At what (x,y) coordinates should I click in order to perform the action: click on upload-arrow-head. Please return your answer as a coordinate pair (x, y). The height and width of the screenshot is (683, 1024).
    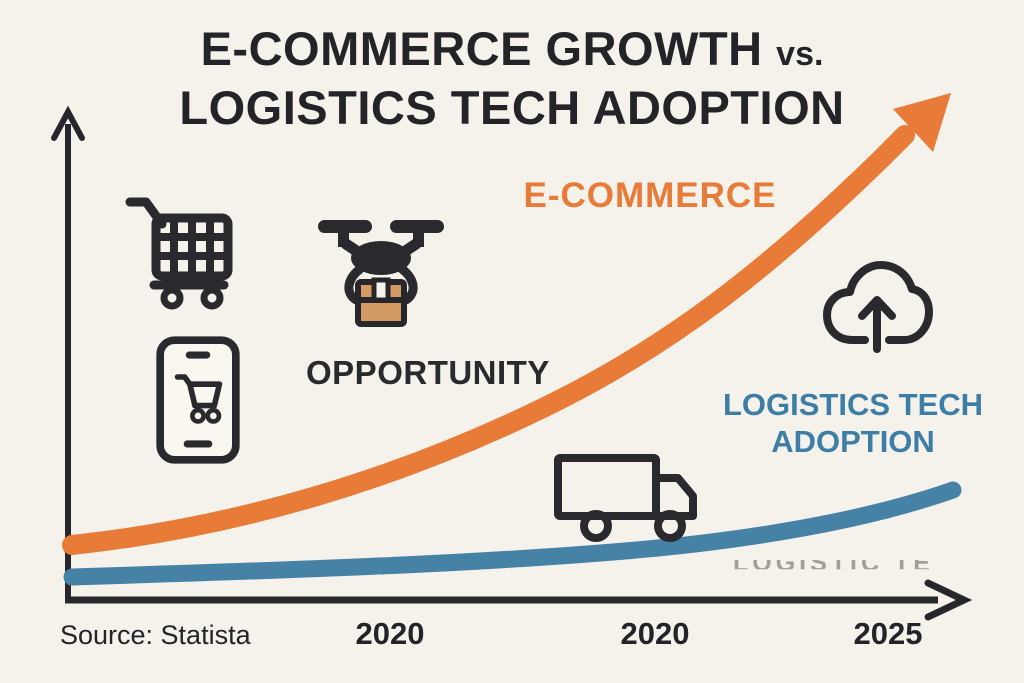
    Looking at the image, I should click on (877, 308).